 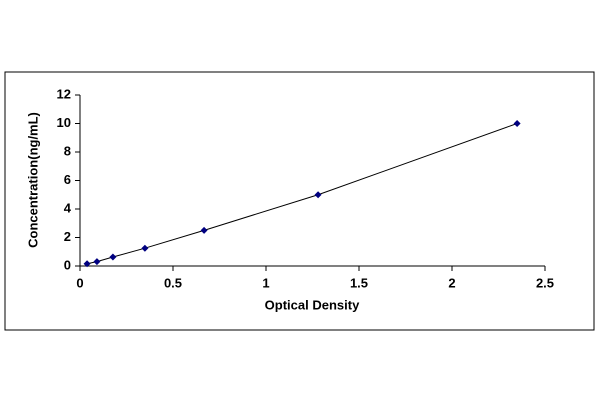 I want to click on y-tick-label: 2, so click(x=67, y=236).